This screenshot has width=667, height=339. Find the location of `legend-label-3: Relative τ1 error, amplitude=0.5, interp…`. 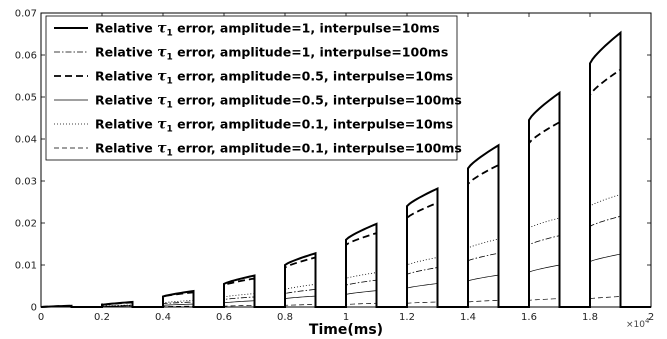

legend-label-3: Relative τ1 error, amplitude=0.5, interp… is located at coordinates (274, 78).